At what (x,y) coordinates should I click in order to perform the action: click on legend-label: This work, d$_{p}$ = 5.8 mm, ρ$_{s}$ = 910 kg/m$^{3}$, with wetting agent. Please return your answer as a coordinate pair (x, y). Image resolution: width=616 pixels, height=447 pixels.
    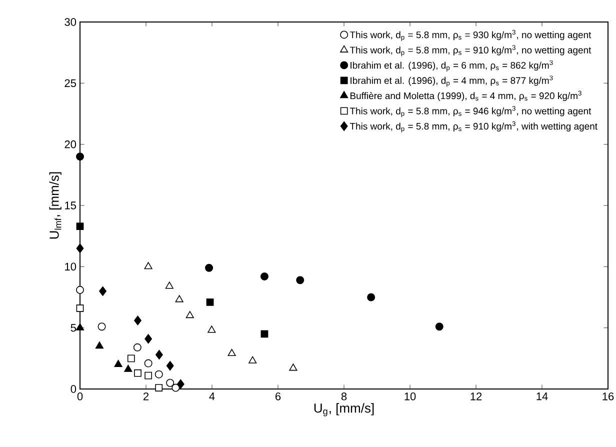
    Looking at the image, I should click on (474, 126).